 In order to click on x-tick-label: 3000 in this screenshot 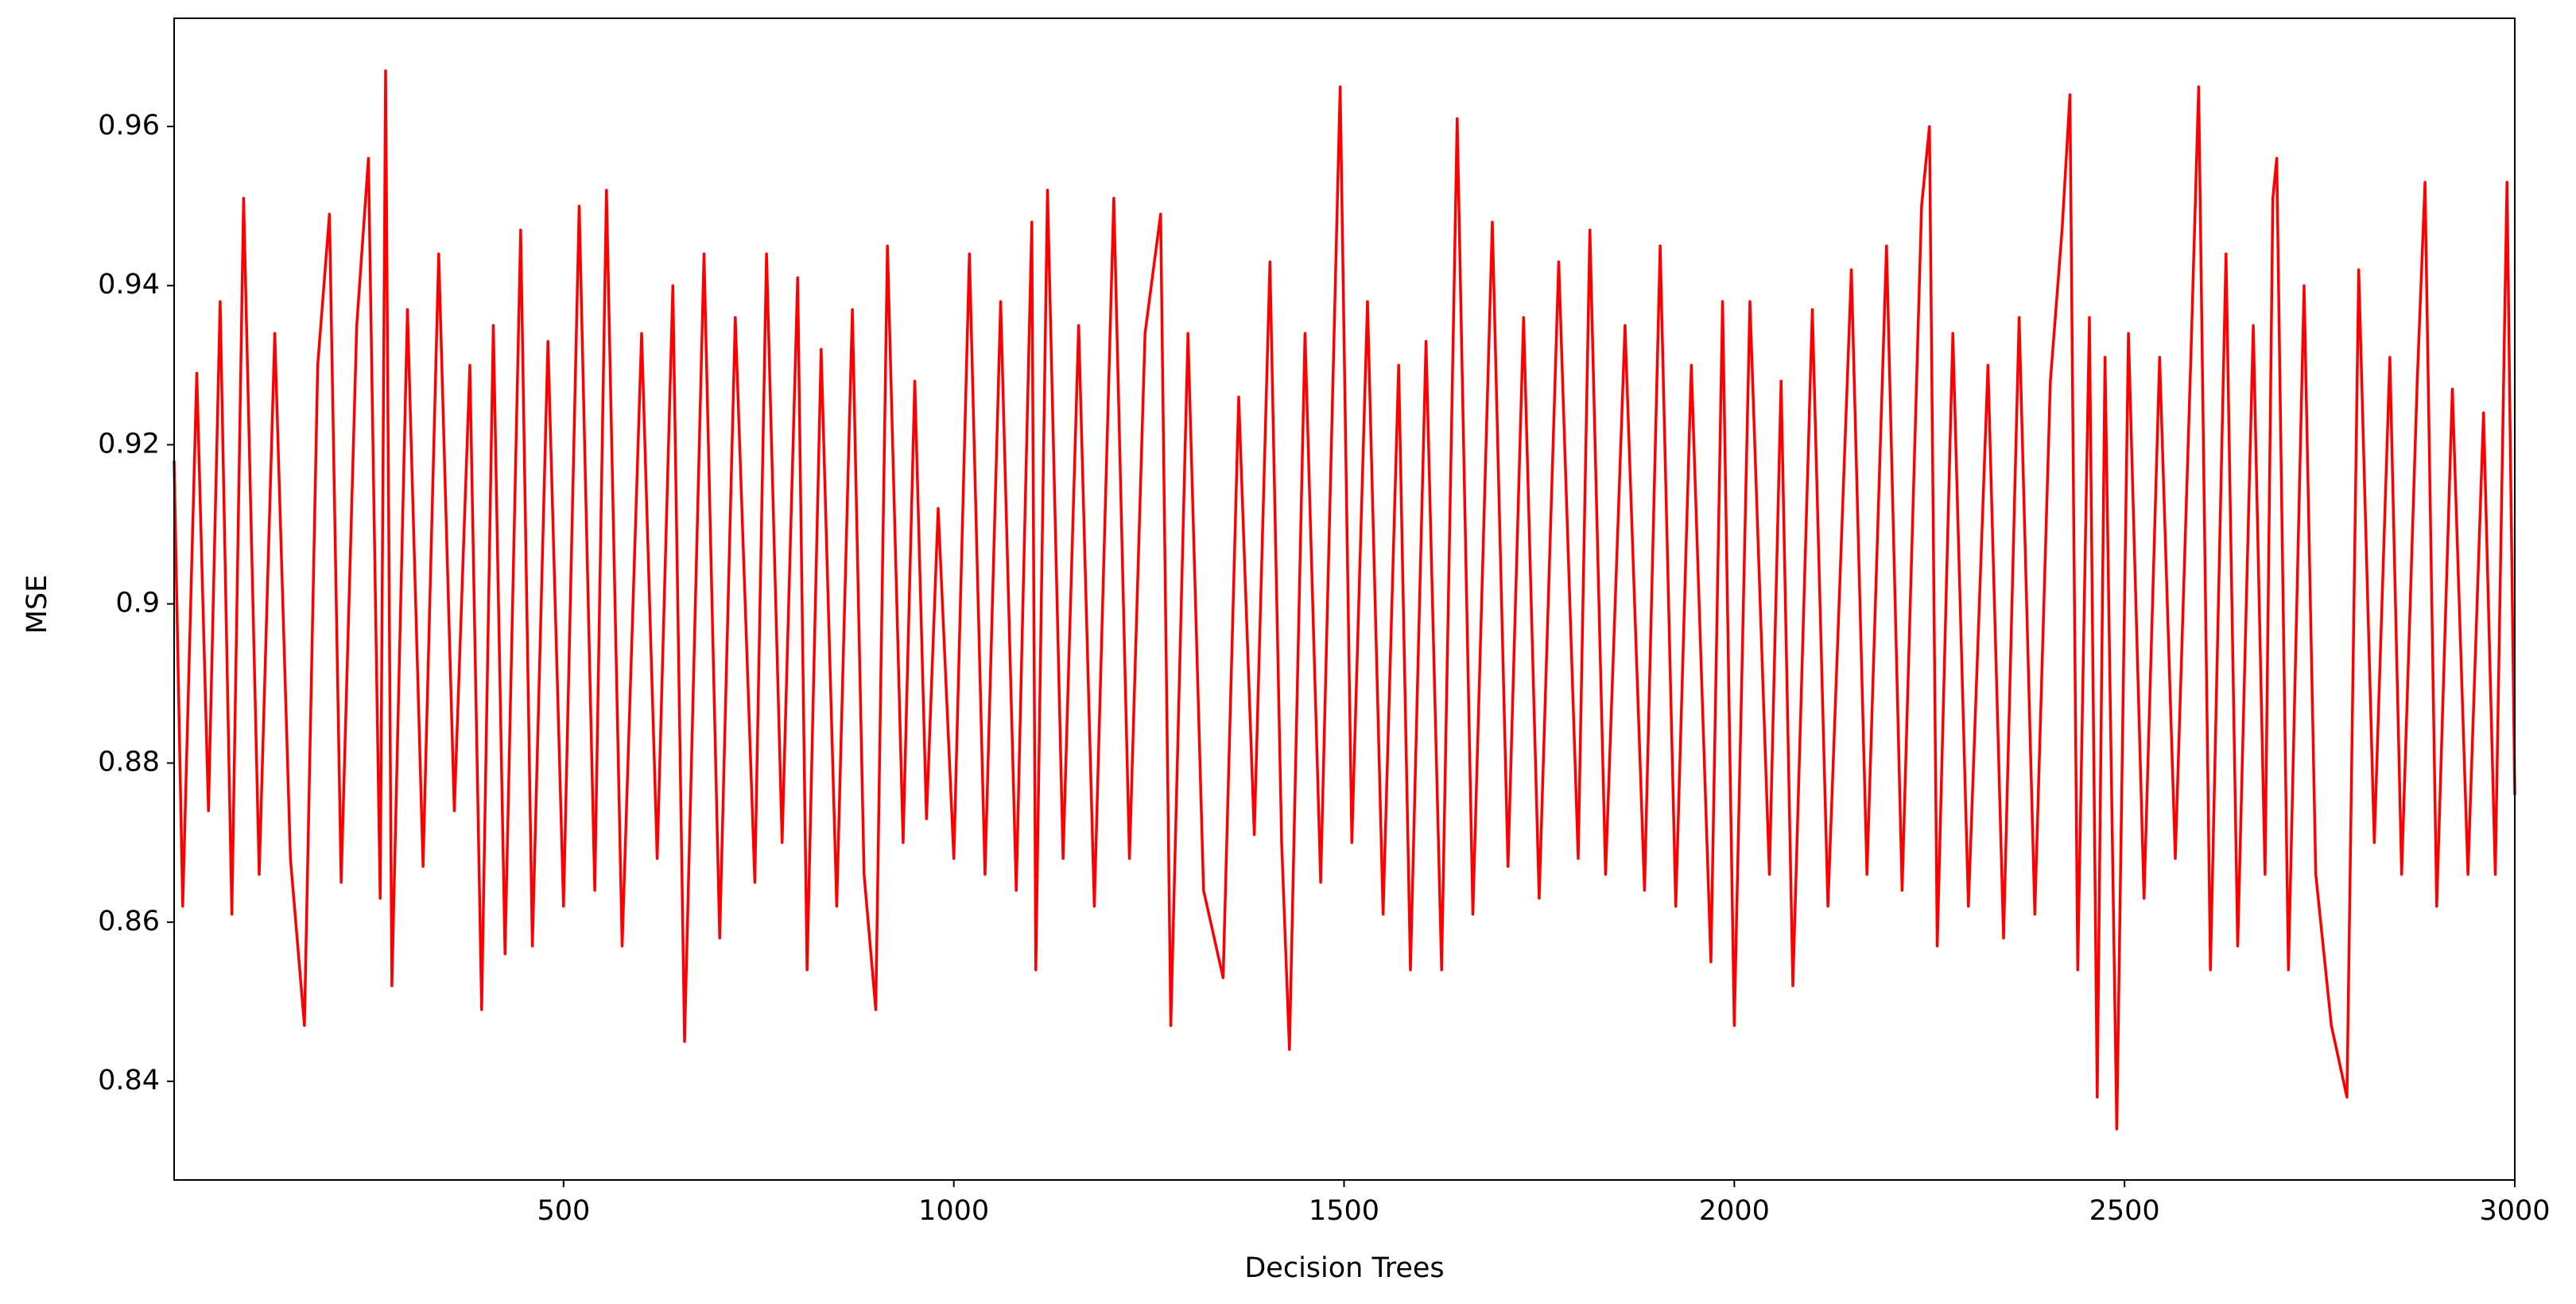, I will do `click(2514, 1211)`.